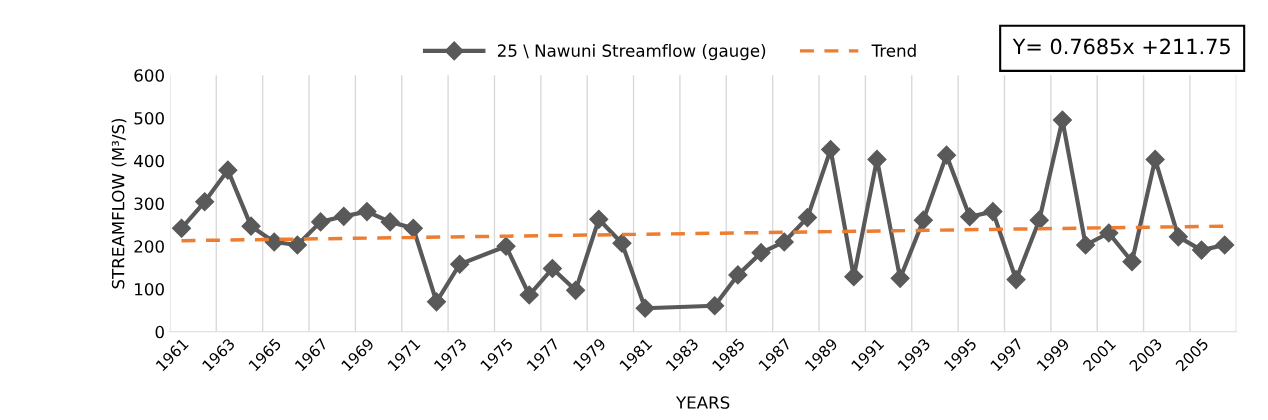  Describe the element at coordinates (149, 75) in the screenshot. I see `y-tick-label: 600` at that location.